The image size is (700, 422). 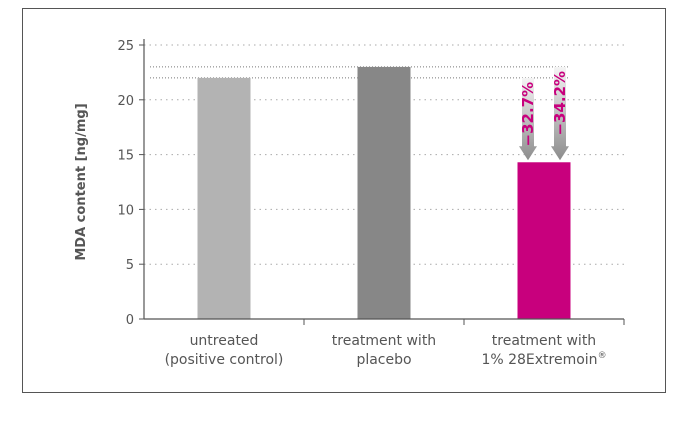 I want to click on registered-mark: ®, so click(x=602, y=356).